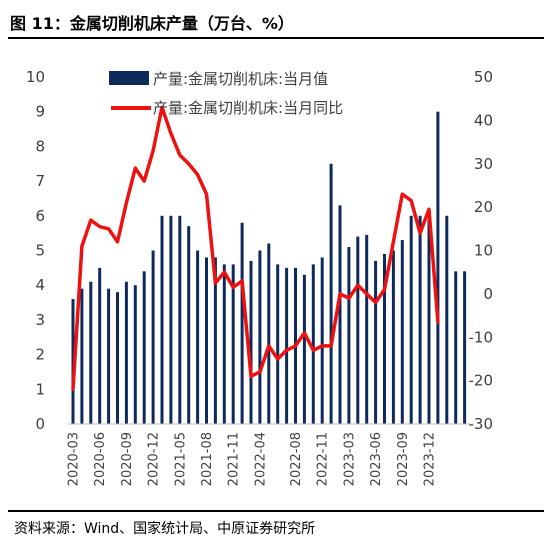  Describe the element at coordinates (129, 78) in the screenshot. I see `legend-bar-swatch` at that location.